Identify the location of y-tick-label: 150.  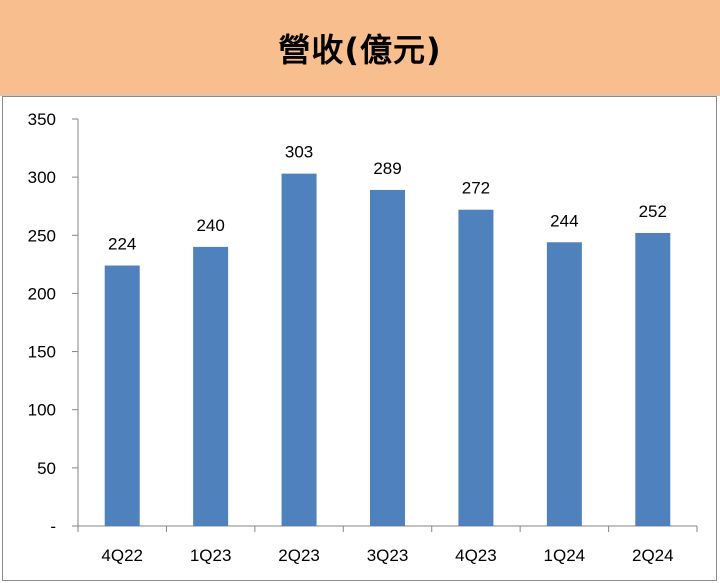
(42, 352).